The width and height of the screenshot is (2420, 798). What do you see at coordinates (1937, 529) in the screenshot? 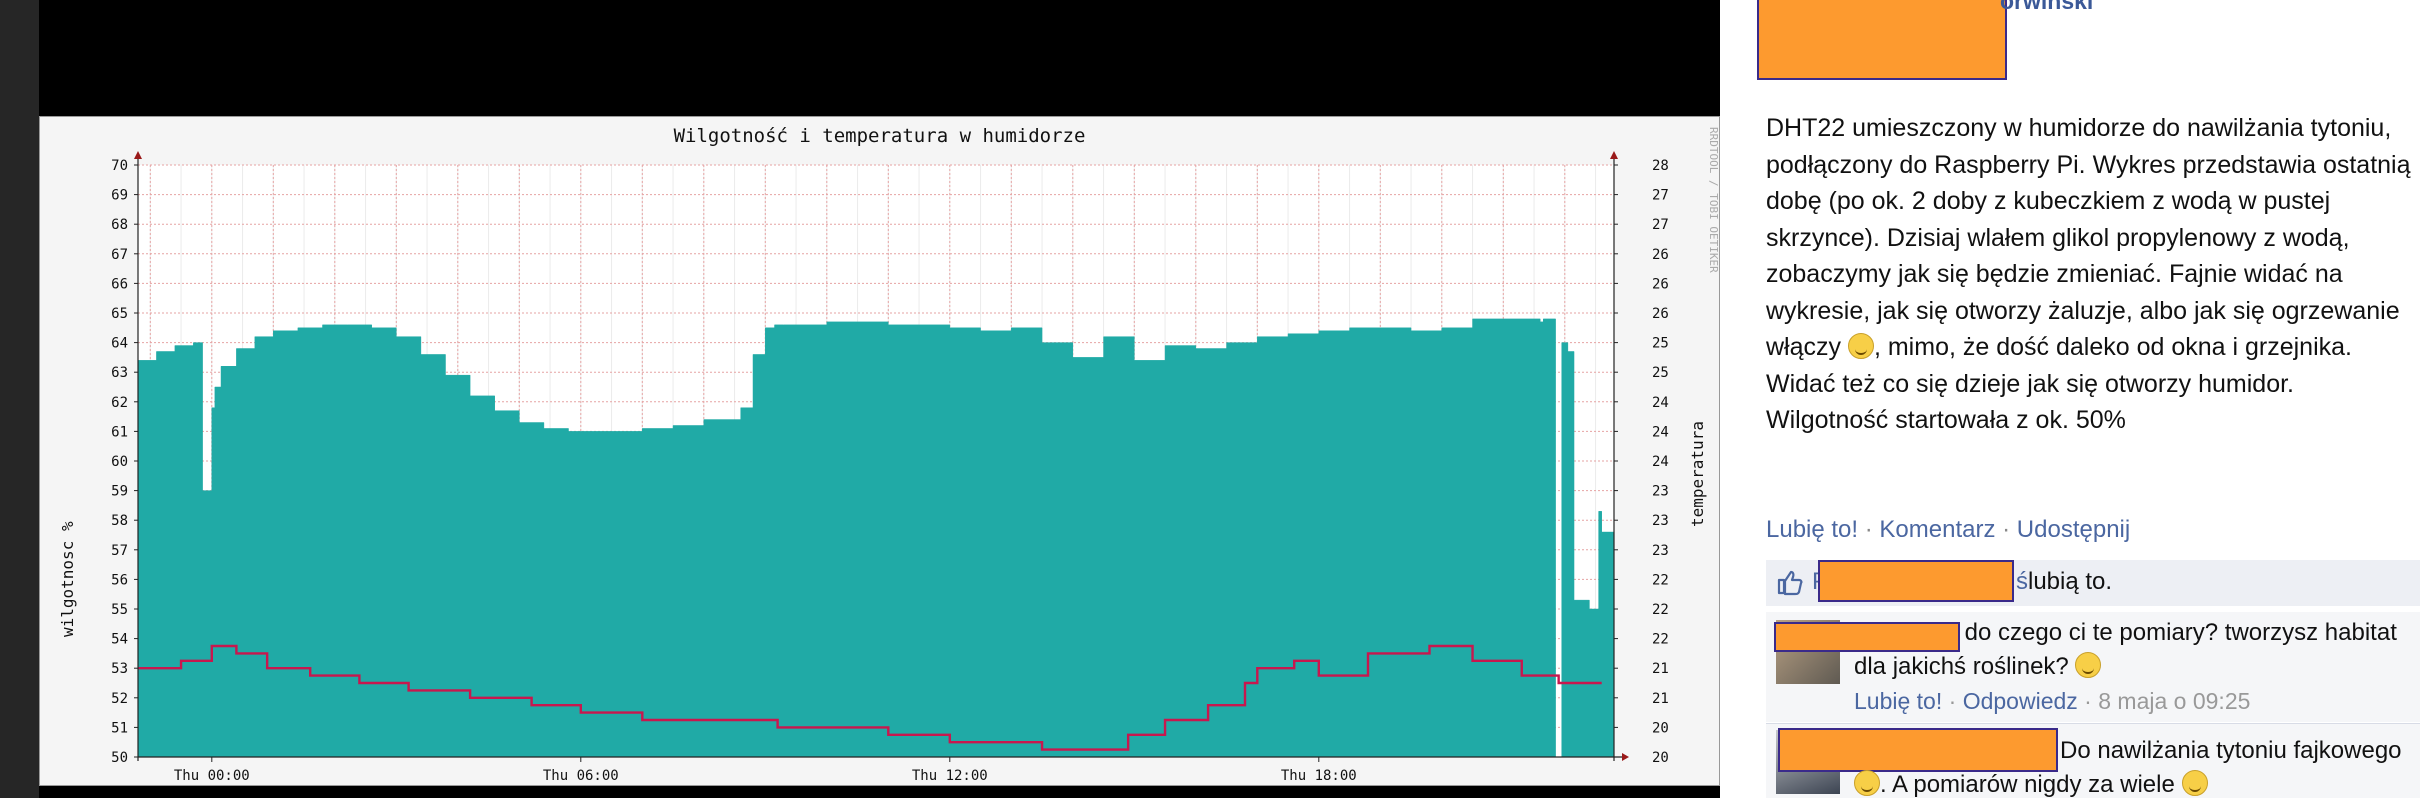
I see `comment-link: Komentarz` at bounding box center [1937, 529].